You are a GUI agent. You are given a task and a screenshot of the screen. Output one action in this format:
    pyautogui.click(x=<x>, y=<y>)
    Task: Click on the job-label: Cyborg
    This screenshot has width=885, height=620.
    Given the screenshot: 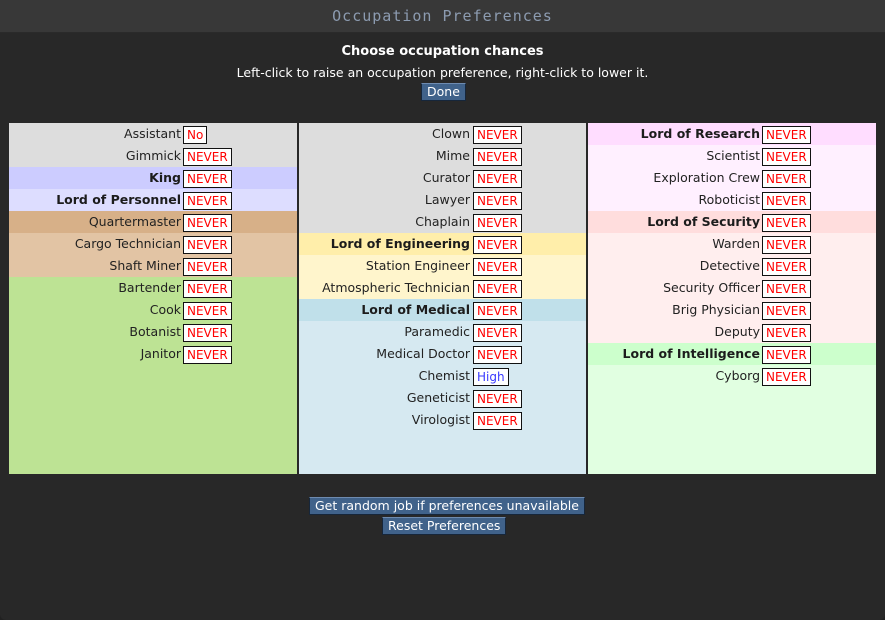 What is the action you would take?
    pyautogui.click(x=737, y=375)
    